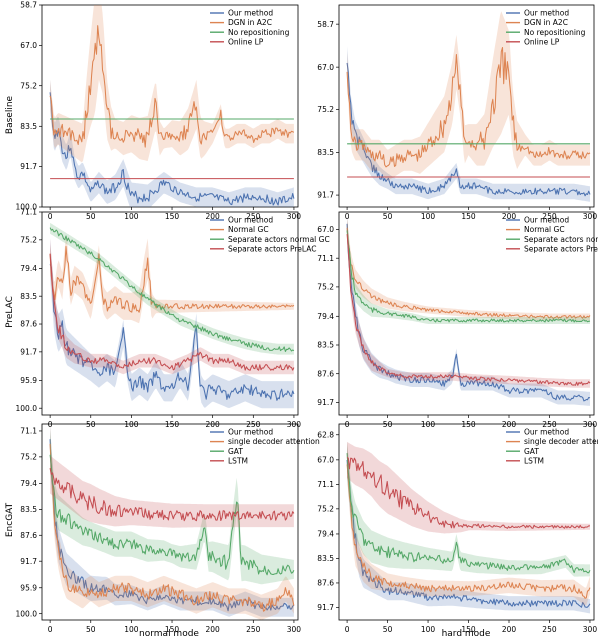 The width and height of the screenshot is (598, 641). I want to click on row-label-prelac: PreLAC, so click(10, 312).